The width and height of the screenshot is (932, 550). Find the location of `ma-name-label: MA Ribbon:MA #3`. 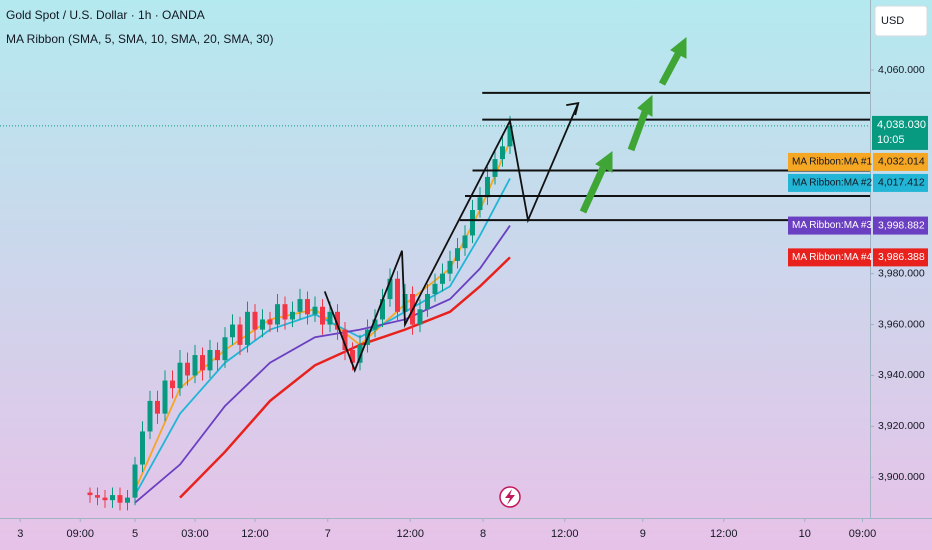

ma-name-label: MA Ribbon:MA #3 is located at coordinates (832, 225).